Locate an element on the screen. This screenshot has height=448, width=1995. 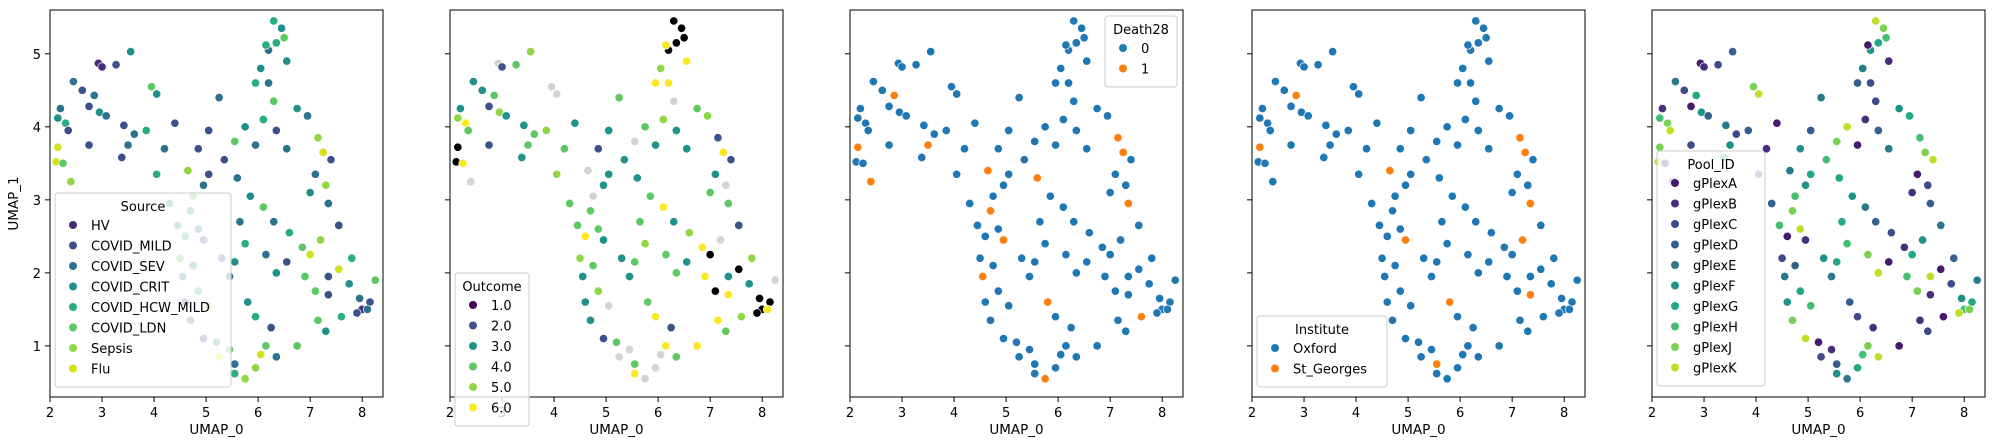
legend-entry: 2.0 is located at coordinates (501, 327).